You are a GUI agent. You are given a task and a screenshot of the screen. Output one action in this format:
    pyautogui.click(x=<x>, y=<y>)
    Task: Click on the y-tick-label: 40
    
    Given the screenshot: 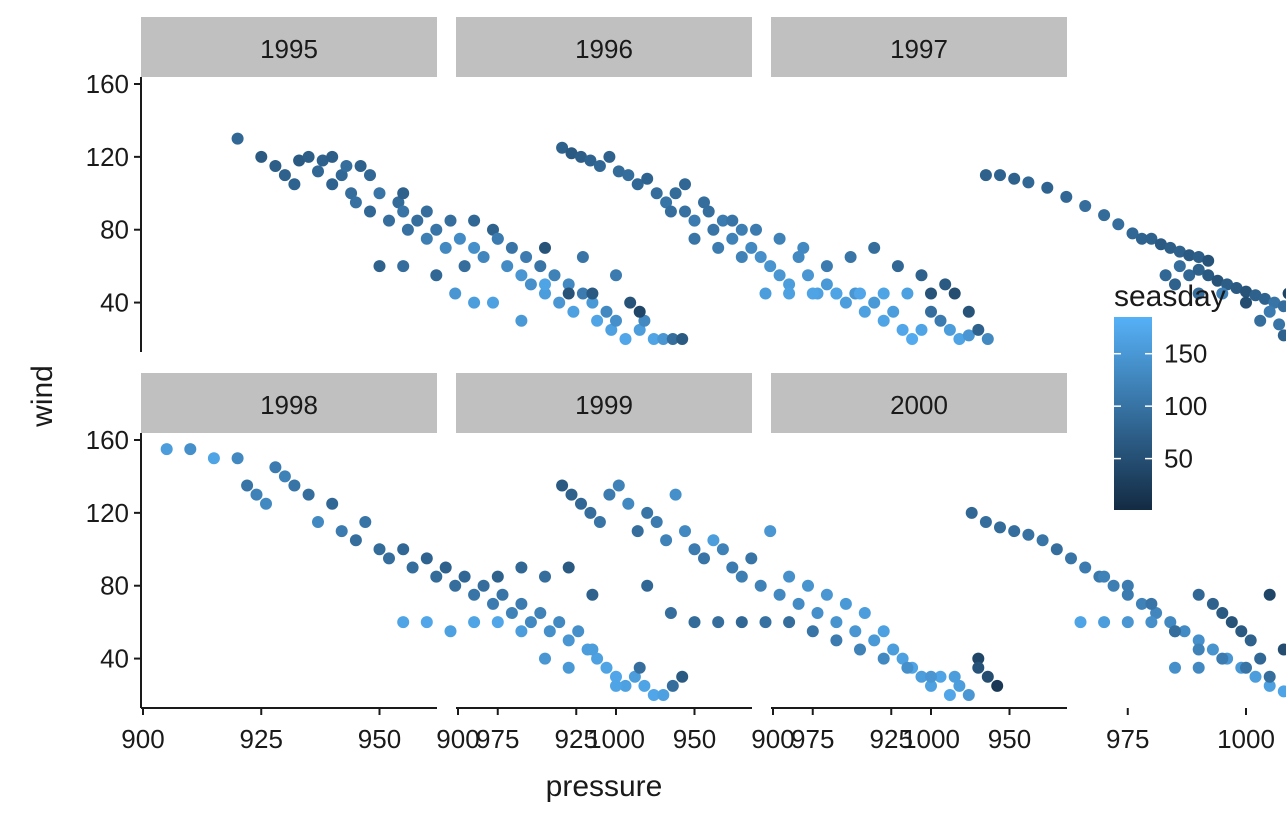 What is the action you would take?
    pyautogui.click(x=114, y=303)
    